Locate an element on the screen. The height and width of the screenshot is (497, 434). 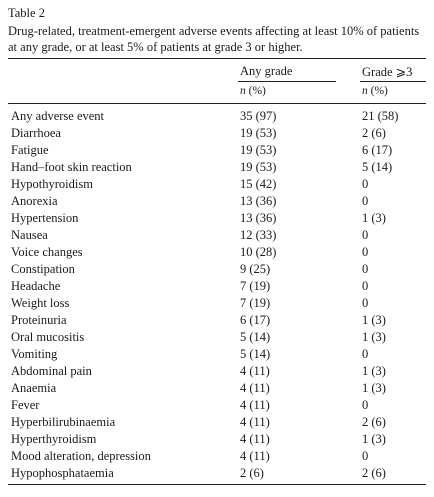
event-name: Constipation is located at coordinates (43, 269).